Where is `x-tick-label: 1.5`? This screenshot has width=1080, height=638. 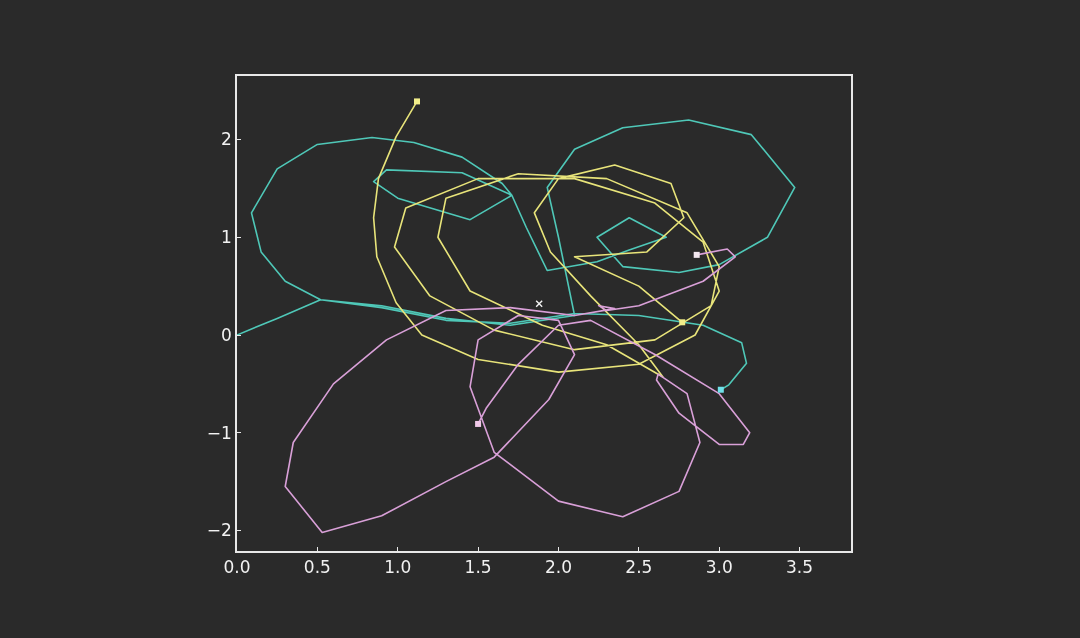
x-tick-label: 1.5 is located at coordinates (478, 567).